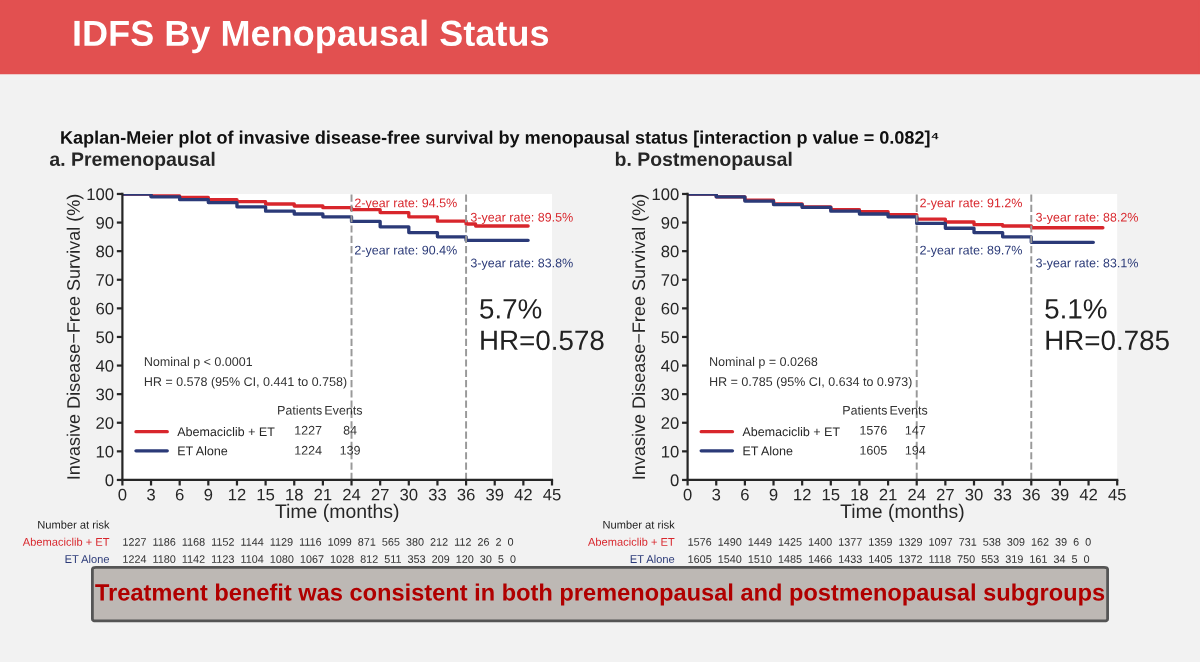 The width and height of the screenshot is (1200, 662). Describe the element at coordinates (500, 139) in the screenshot. I see `text: Kaplan-Meier plot of invasive disease-free survival by menopausal status [interaction p value = 0.082]⁴` at that location.